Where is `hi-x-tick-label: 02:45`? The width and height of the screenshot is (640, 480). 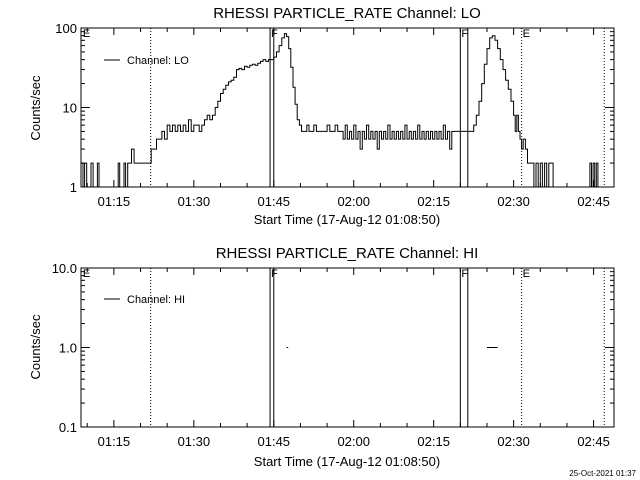
hi-x-tick-label: 02:45 is located at coordinates (593, 441).